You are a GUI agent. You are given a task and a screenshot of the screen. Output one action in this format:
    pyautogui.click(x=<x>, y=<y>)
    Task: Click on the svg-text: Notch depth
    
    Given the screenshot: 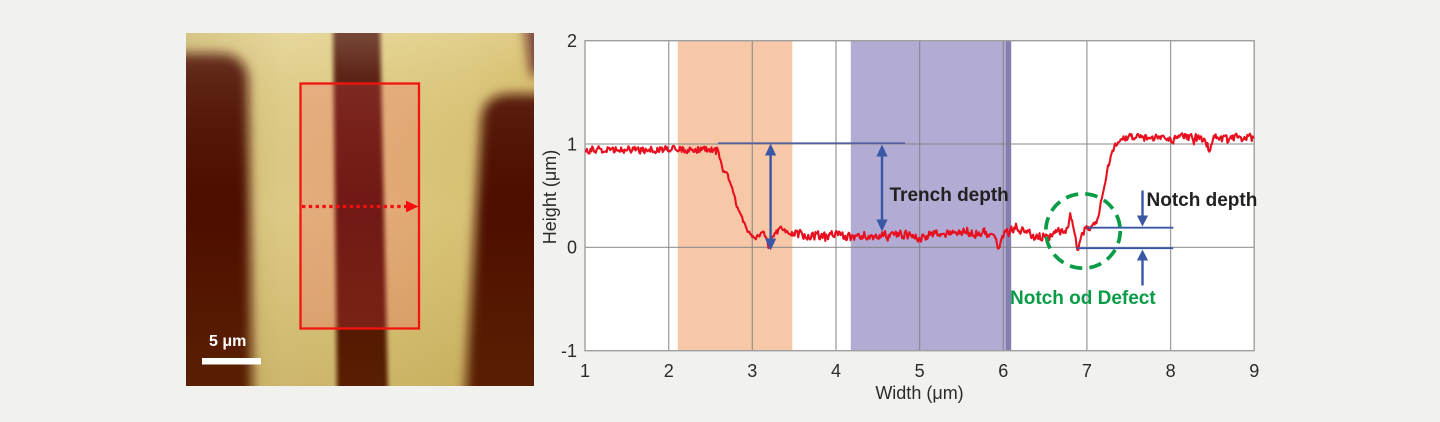 What is the action you would take?
    pyautogui.click(x=1202, y=200)
    